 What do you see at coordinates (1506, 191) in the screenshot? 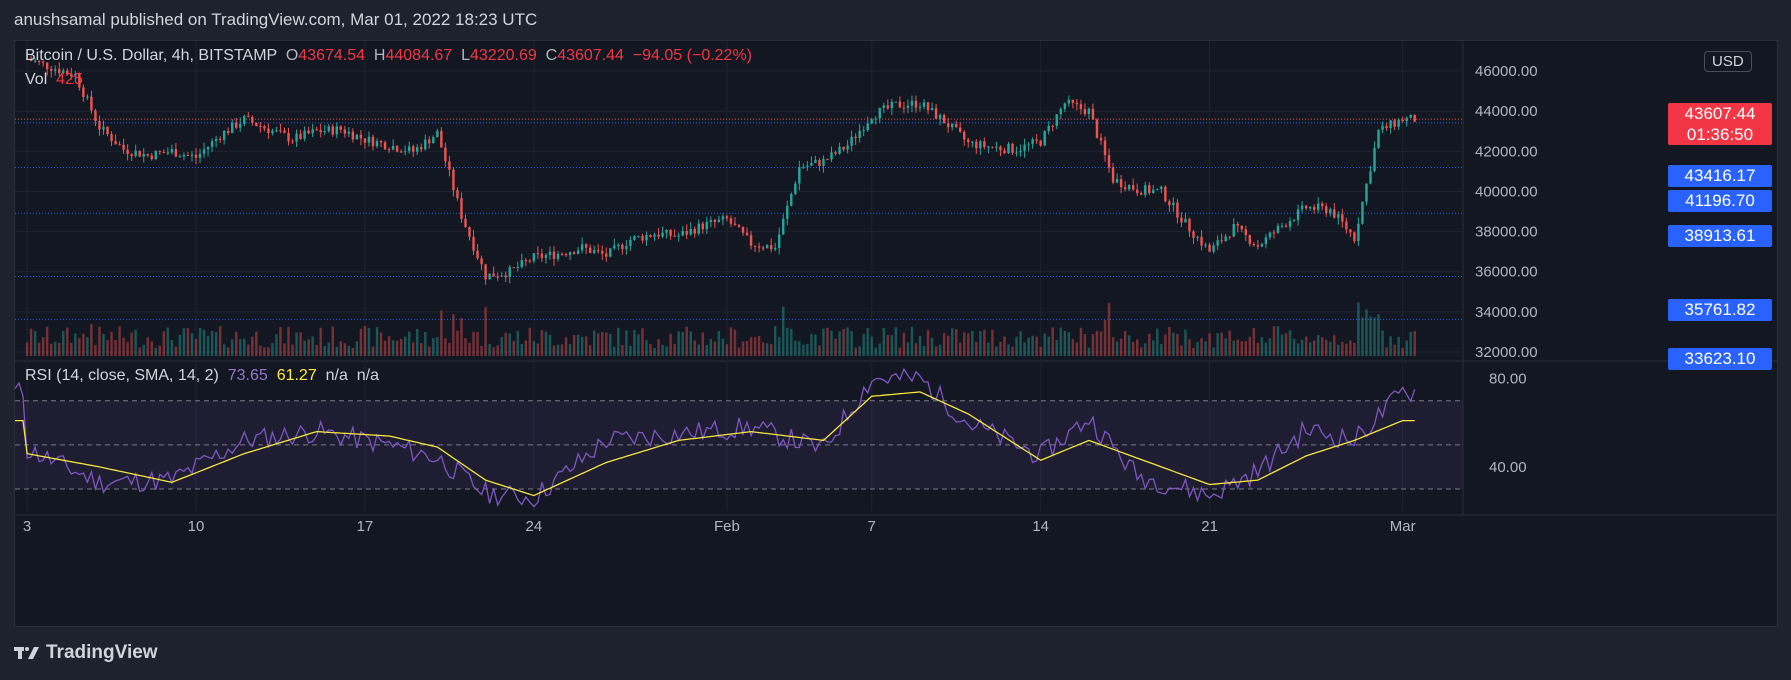
I see `price-tick-label: 40000.00` at bounding box center [1506, 191].